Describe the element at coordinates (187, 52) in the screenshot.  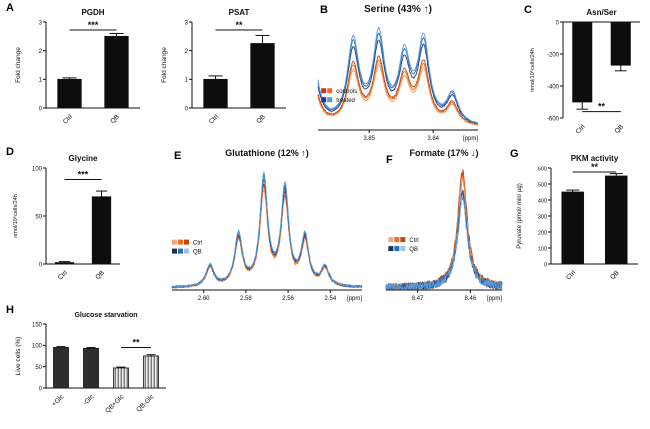
I see `svg-text: 2` at that location.